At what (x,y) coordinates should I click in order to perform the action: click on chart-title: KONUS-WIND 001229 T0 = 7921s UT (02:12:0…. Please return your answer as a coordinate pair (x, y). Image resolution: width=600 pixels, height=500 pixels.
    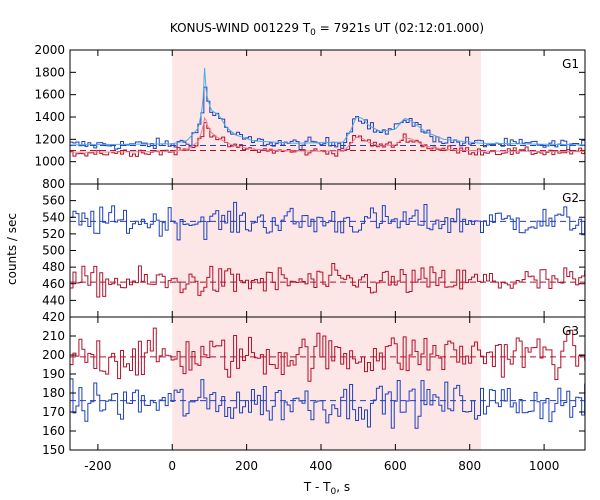
    Looking at the image, I should click on (327, 29).